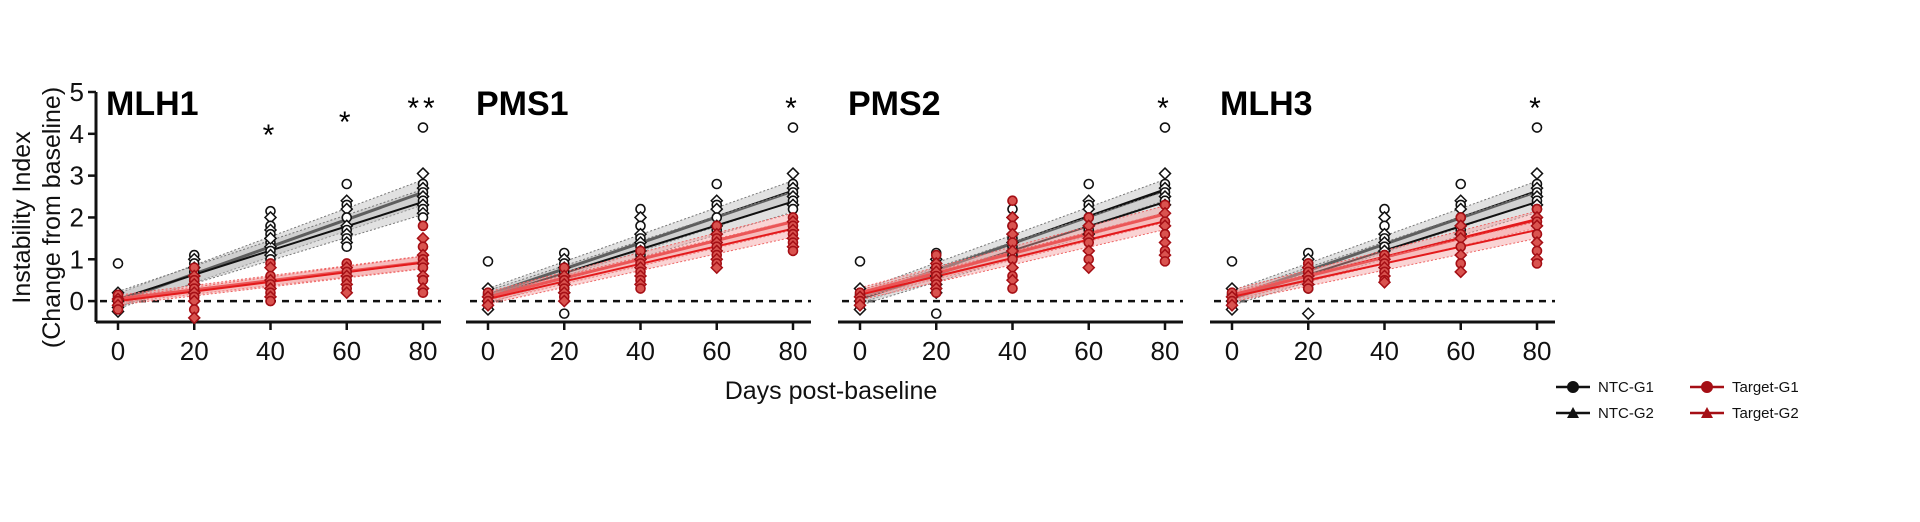  I want to click on y-axis-title-line-2: (Change from baseline), so click(52, 217).